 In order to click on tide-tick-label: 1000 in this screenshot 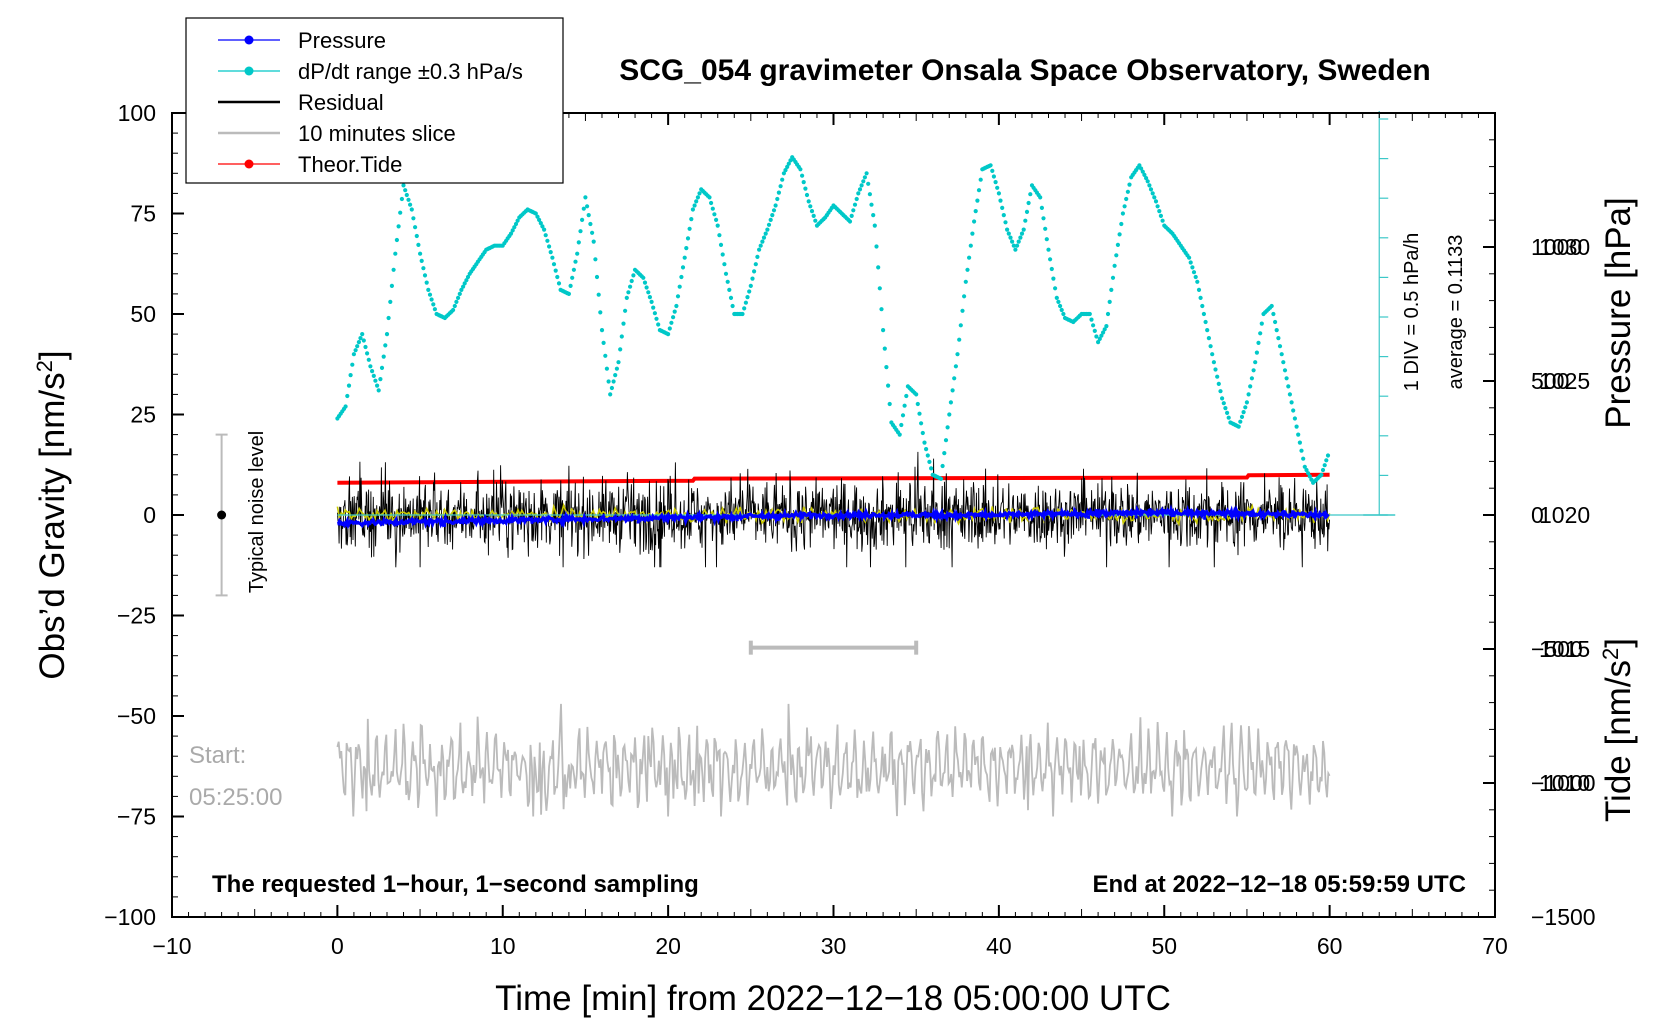, I will do `click(1556, 247)`.